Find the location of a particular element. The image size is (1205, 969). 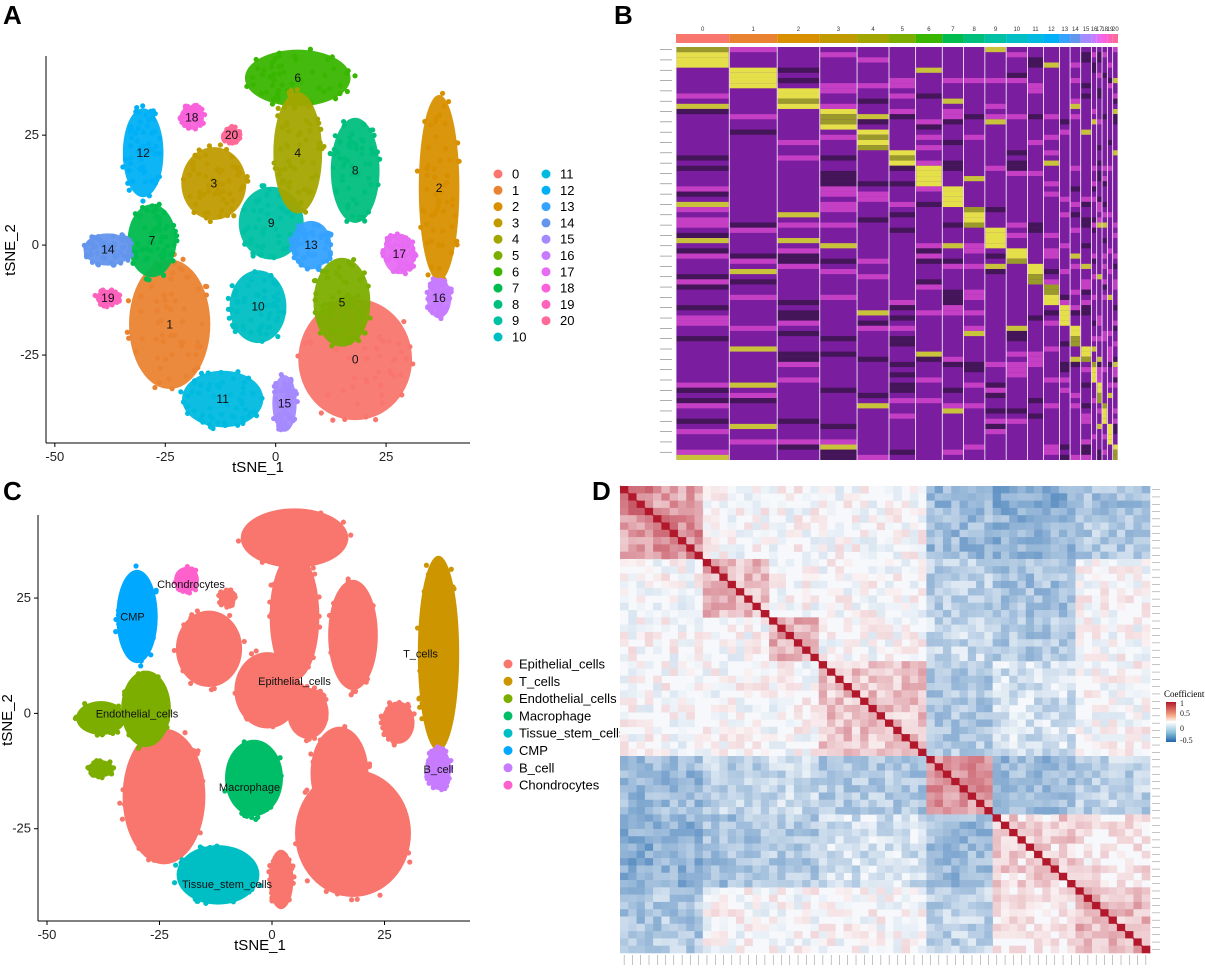

cluster-label-19: 19 is located at coordinates (108, 298).